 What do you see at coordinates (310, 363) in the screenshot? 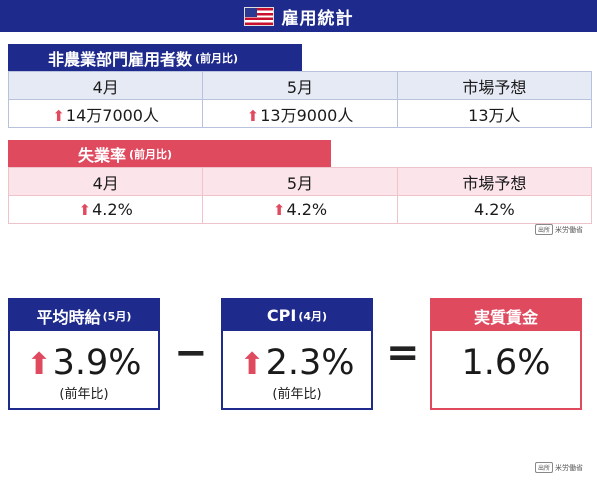
I see `cpi-value: 2.3%` at bounding box center [310, 363].